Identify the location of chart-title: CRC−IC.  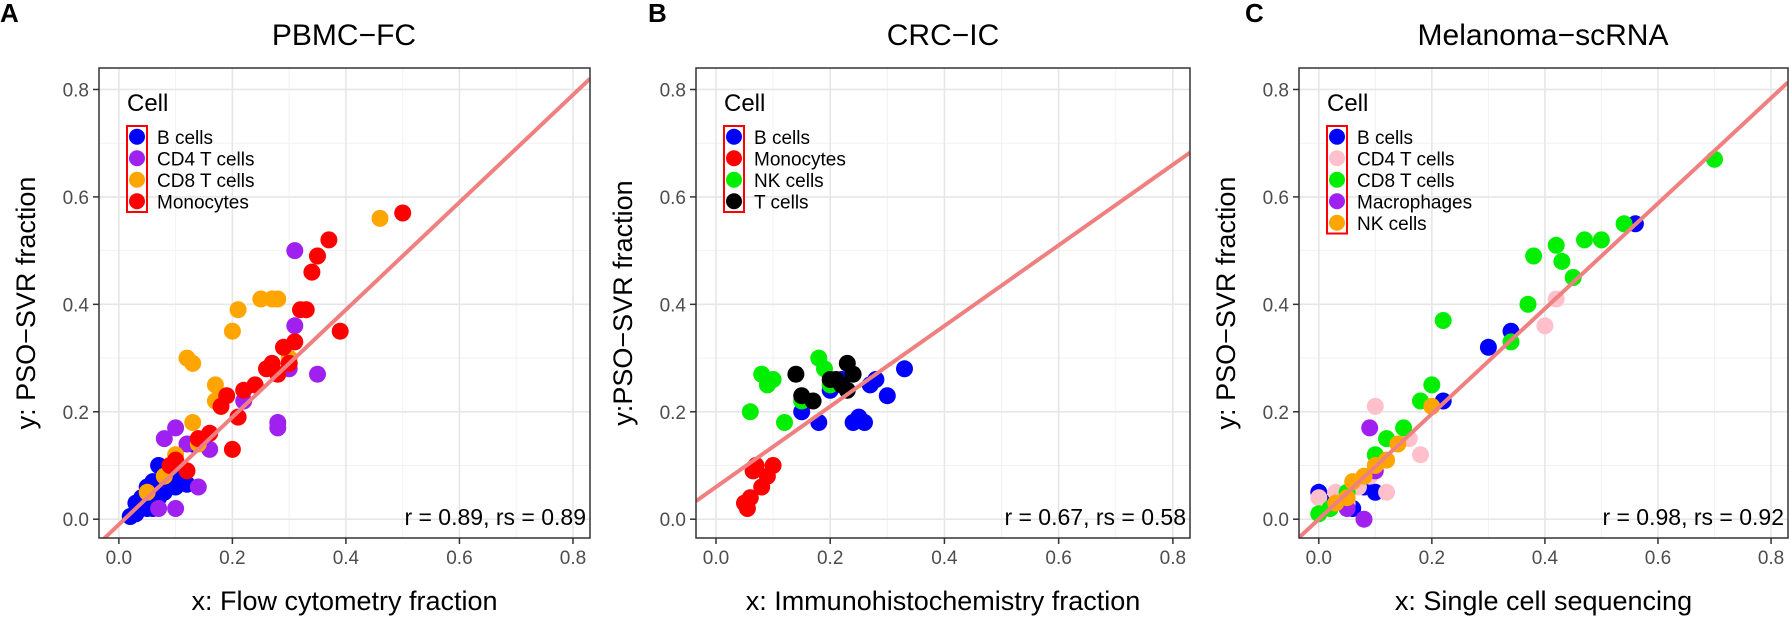
(943, 35).